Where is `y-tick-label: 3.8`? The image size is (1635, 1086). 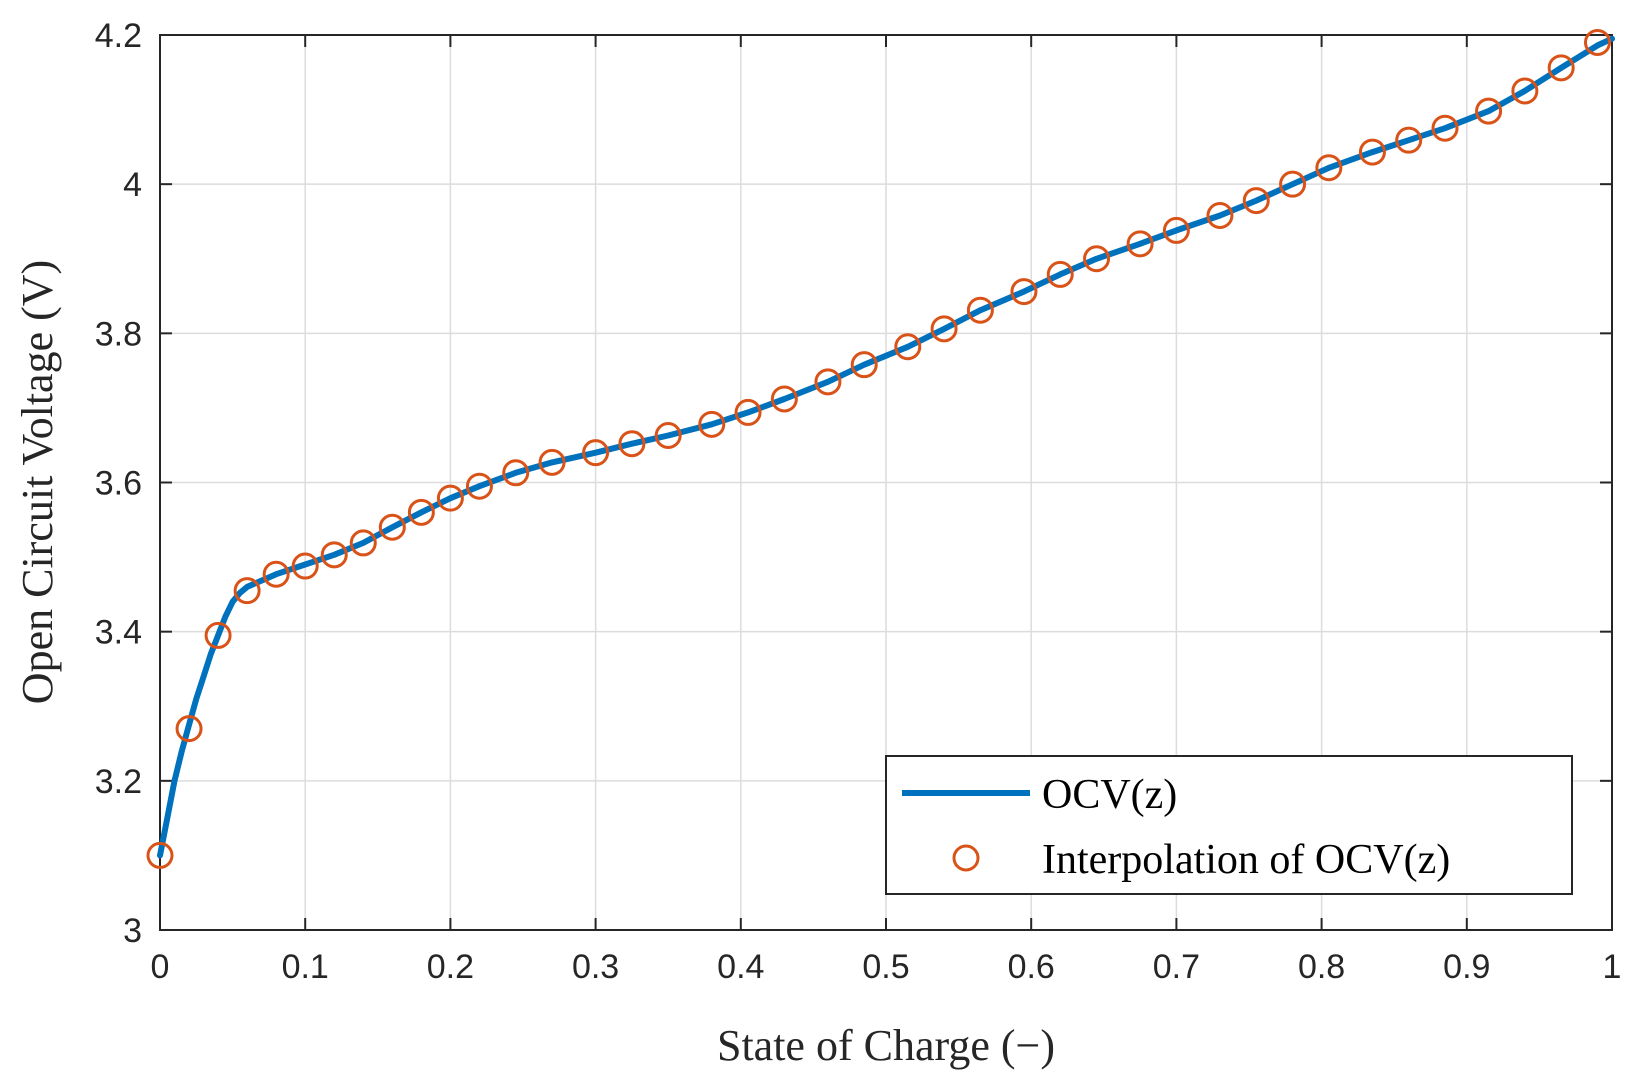
y-tick-label: 3.8 is located at coordinates (118, 334).